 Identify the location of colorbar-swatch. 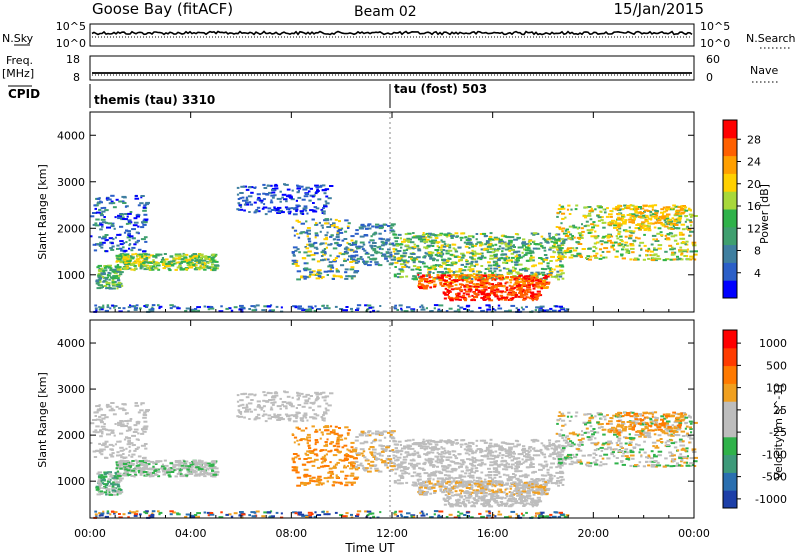
(730, 129).